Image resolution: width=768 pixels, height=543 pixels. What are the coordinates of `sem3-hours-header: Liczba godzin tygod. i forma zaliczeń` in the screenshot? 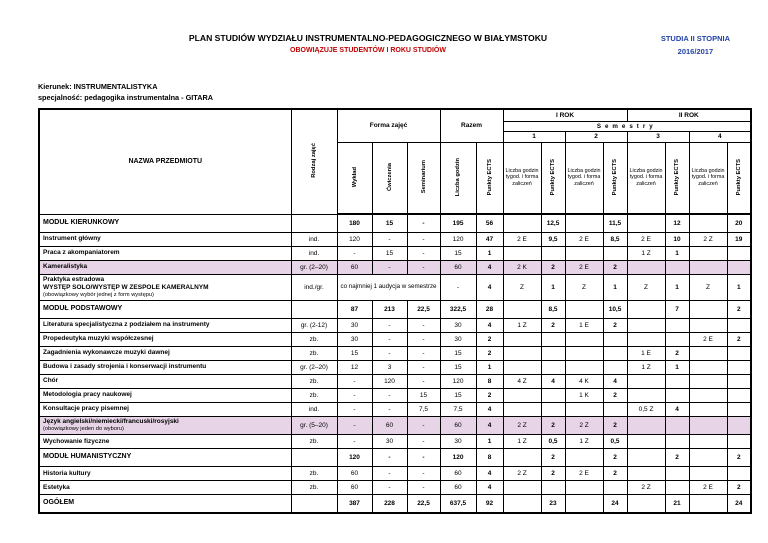 It's located at (646, 178).